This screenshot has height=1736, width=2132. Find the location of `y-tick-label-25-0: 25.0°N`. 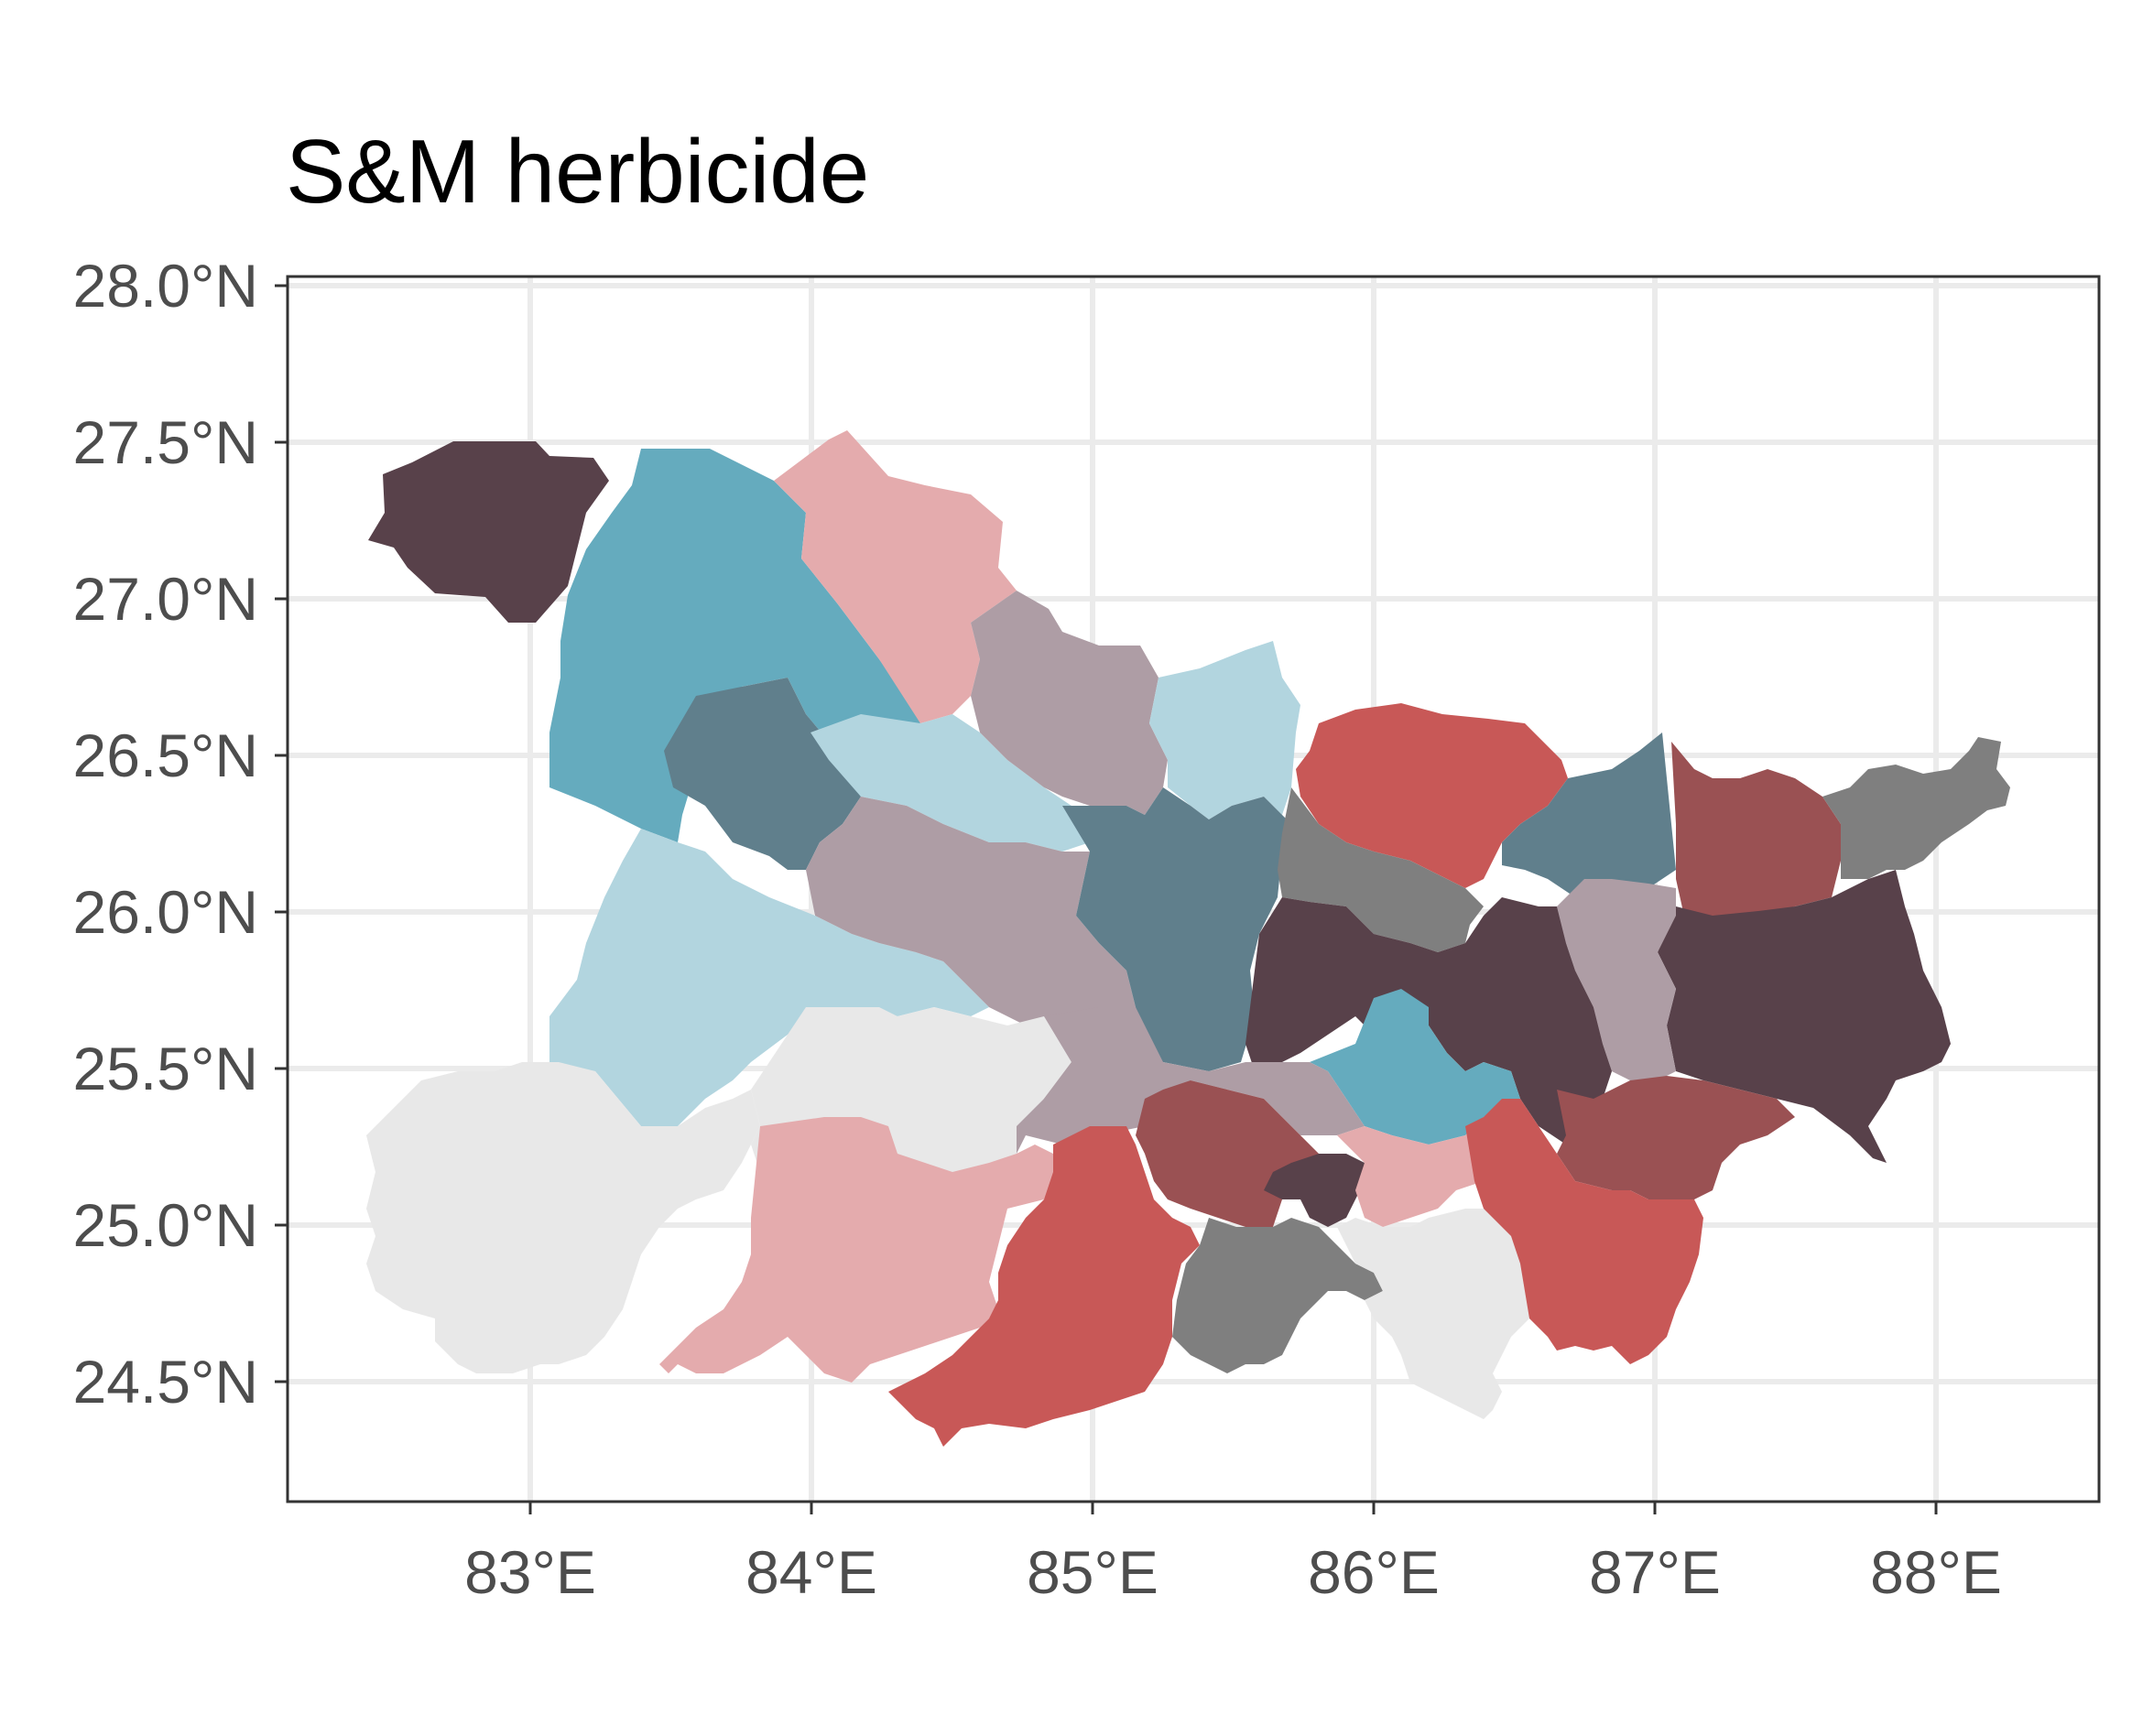

y-tick-label-25-0: 25.0°N is located at coordinates (165, 1225).